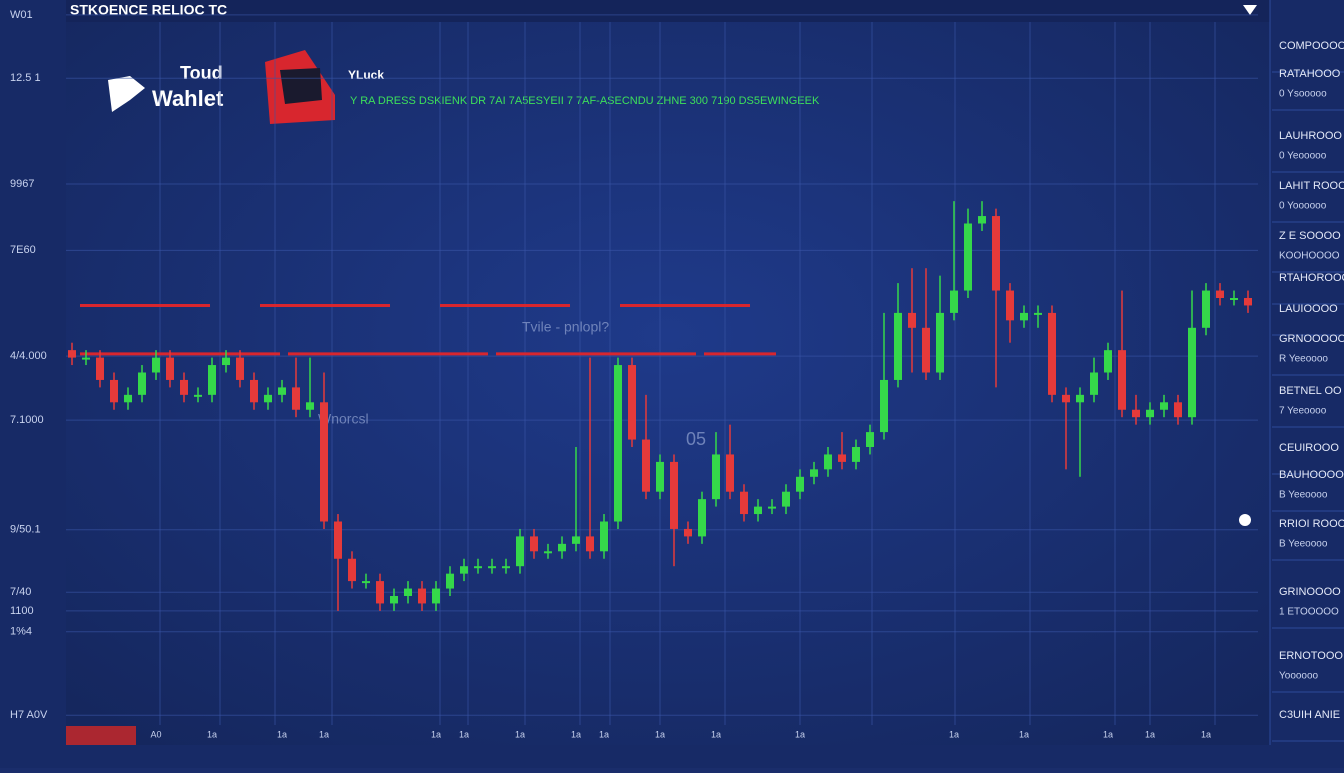  I want to click on side-item-title: COMPOOOO, so click(1311, 46).